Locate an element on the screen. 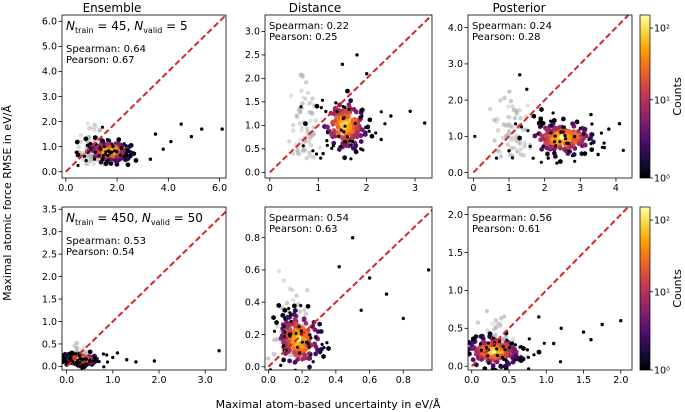 This screenshot has height=412, width=685. y-tick-label: 3.0 is located at coordinates (49, 97).